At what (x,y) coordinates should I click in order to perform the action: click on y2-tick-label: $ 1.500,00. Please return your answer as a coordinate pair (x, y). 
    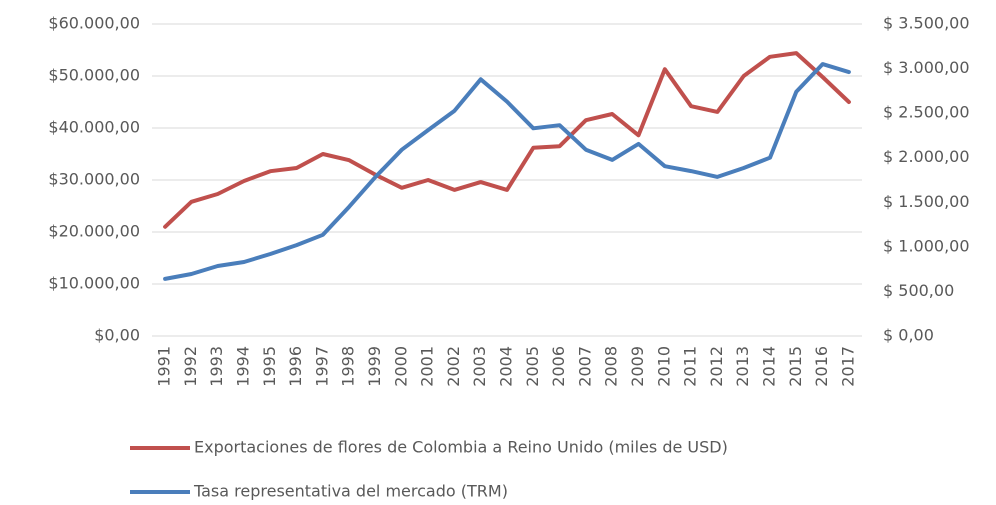
    Looking at the image, I should click on (926, 201).